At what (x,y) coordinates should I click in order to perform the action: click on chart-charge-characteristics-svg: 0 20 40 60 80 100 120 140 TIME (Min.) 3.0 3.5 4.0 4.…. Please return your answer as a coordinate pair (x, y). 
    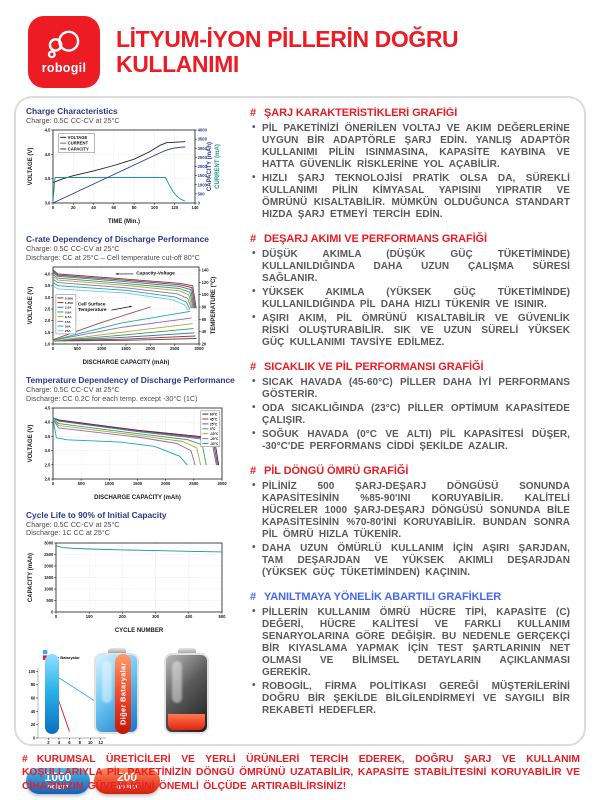
    Looking at the image, I should click on (124, 176).